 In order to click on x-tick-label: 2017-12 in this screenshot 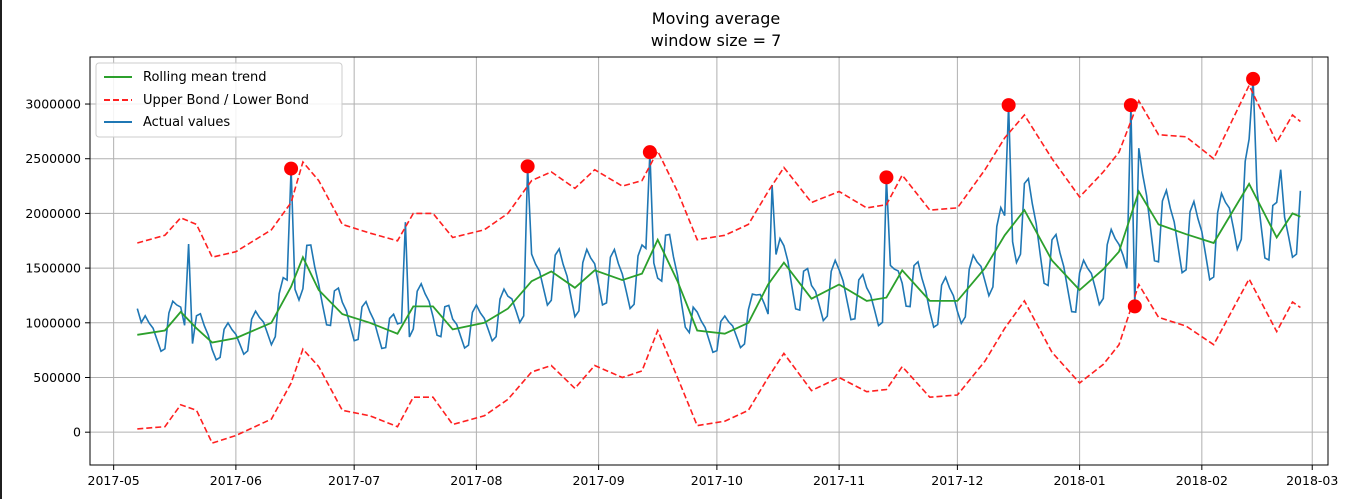, I will do `click(957, 480)`.